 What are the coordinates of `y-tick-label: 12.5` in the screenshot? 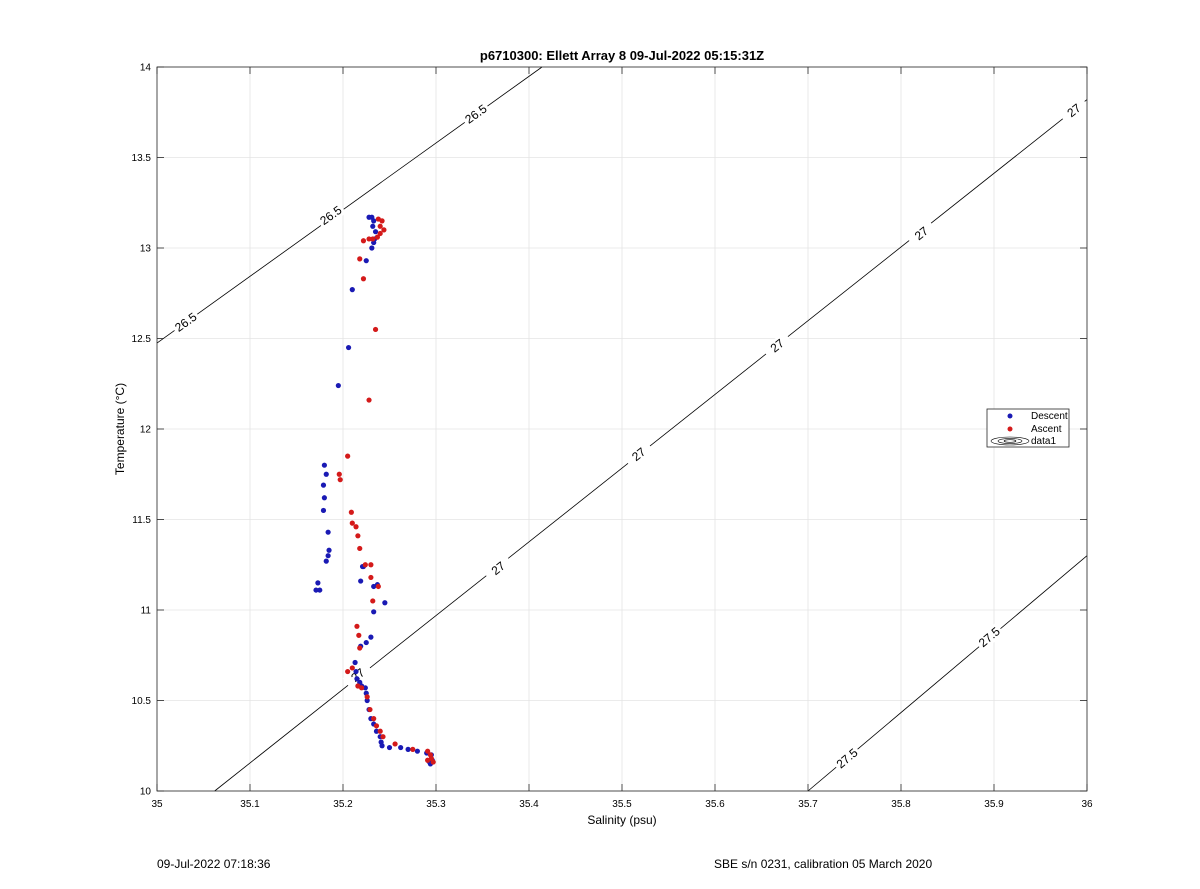 It's located at (142, 339).